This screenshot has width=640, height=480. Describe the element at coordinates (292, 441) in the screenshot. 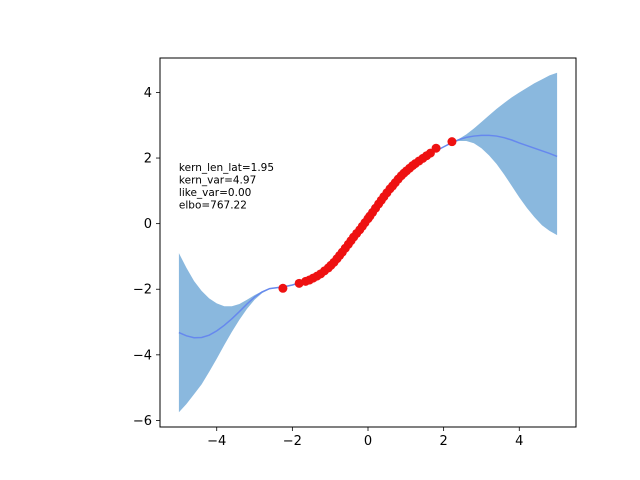

I see `x-tick-label: −2` at that location.